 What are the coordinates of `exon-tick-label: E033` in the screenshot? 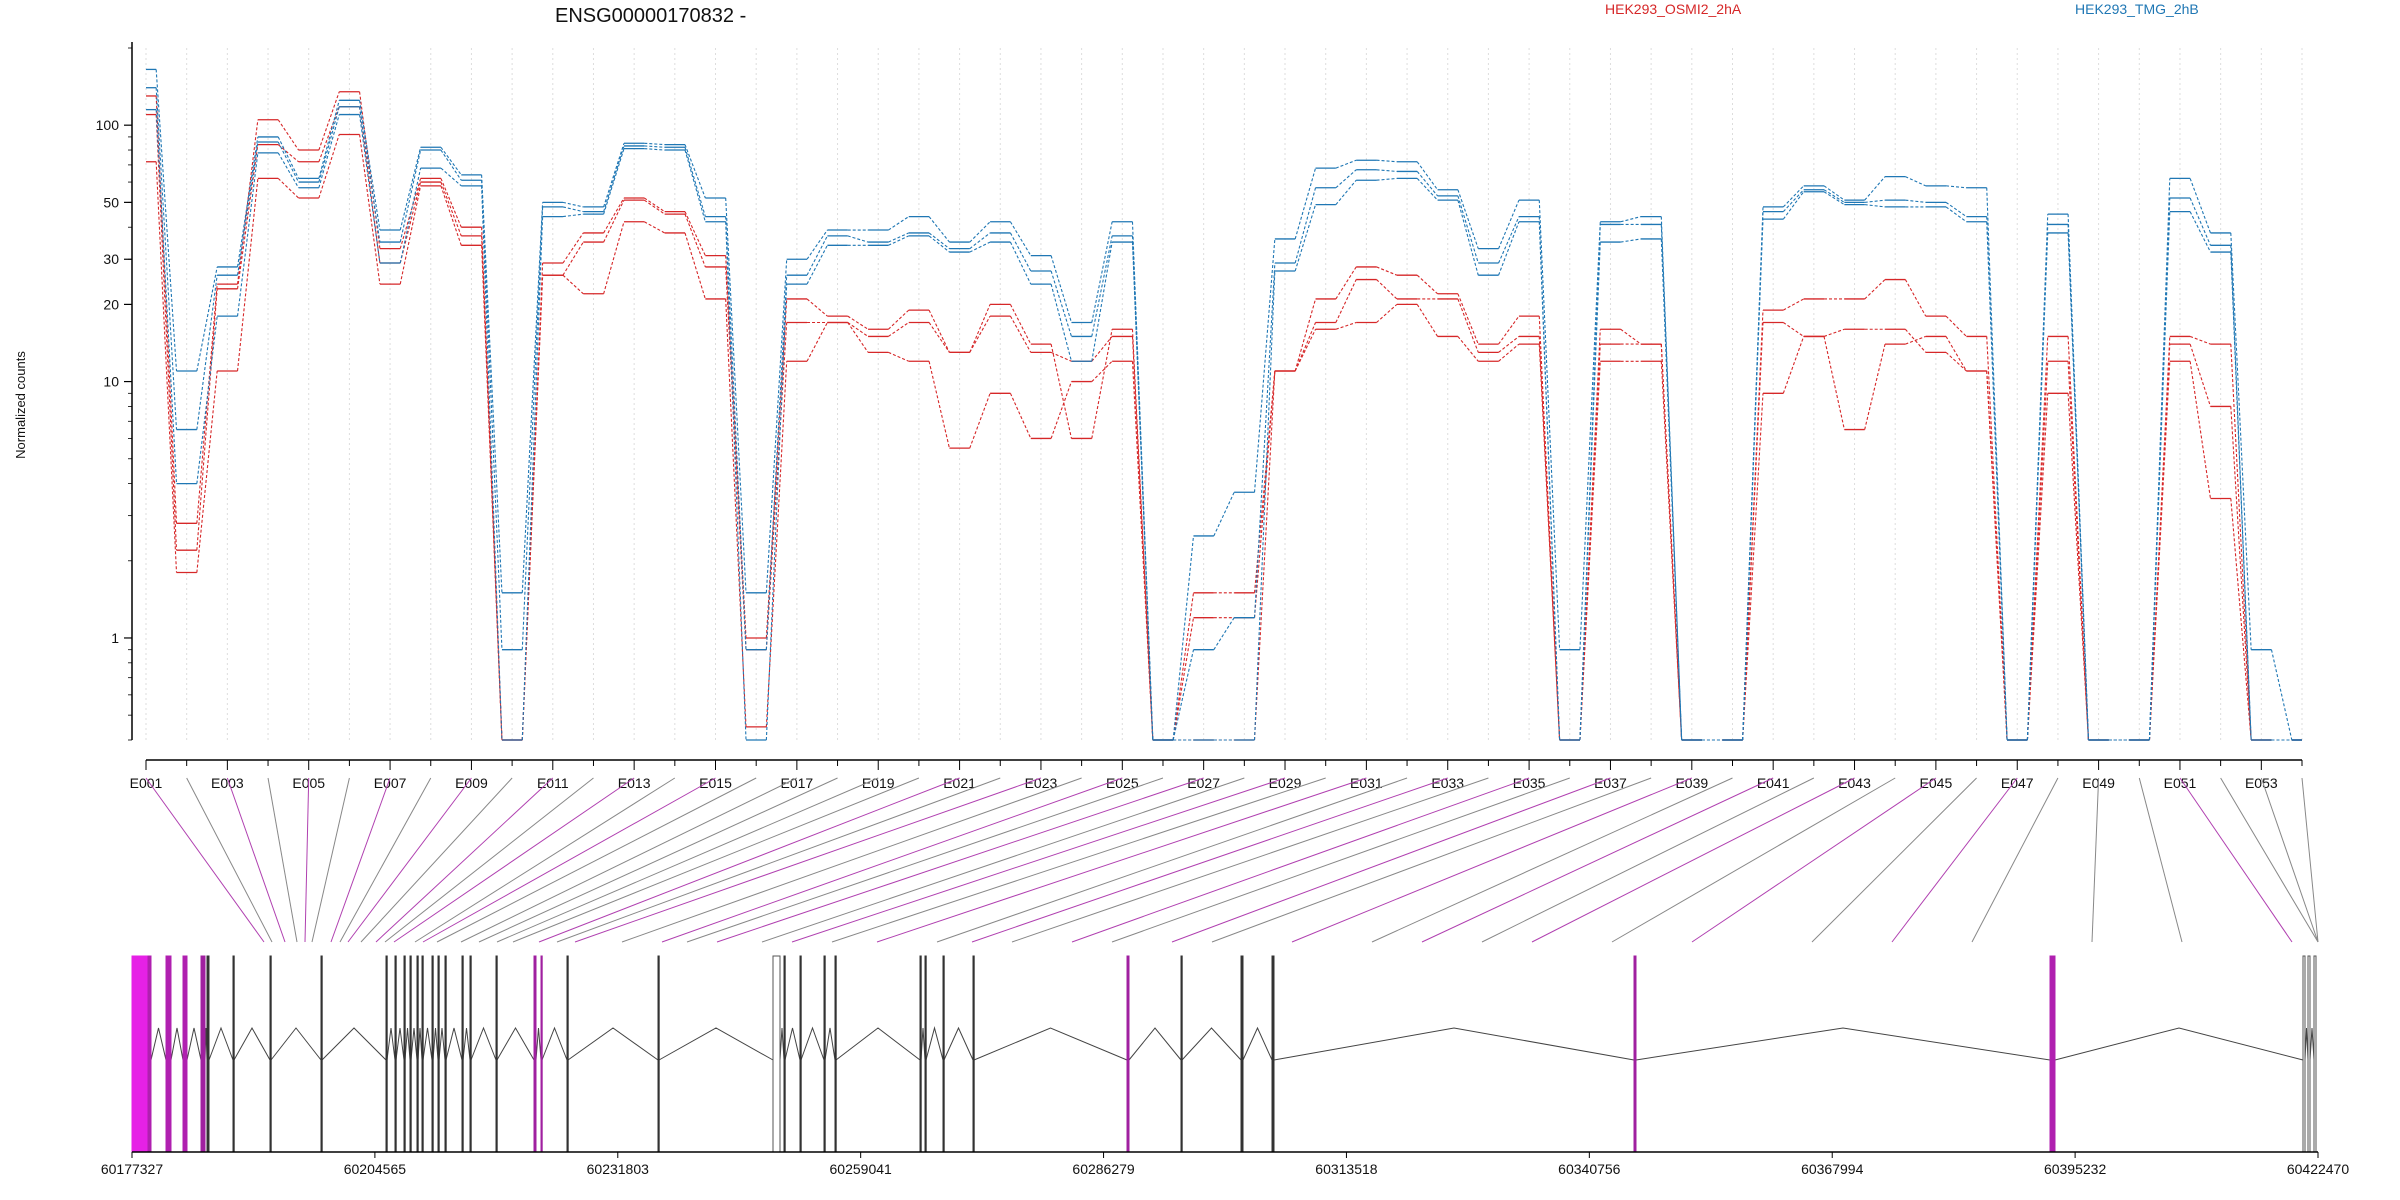 It's located at (1447, 783).